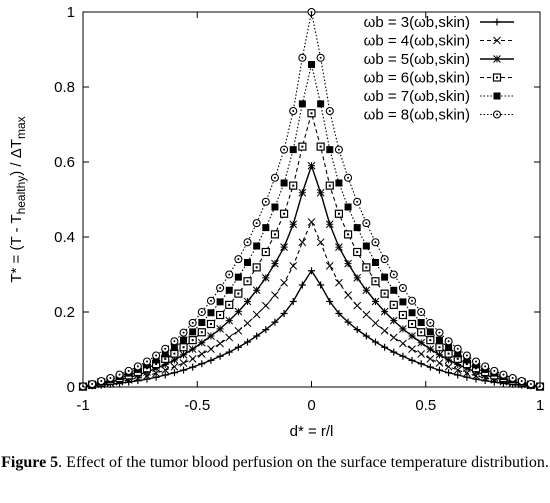  What do you see at coordinates (71, 387) in the screenshot?
I see `y-tick-label: 0` at bounding box center [71, 387].